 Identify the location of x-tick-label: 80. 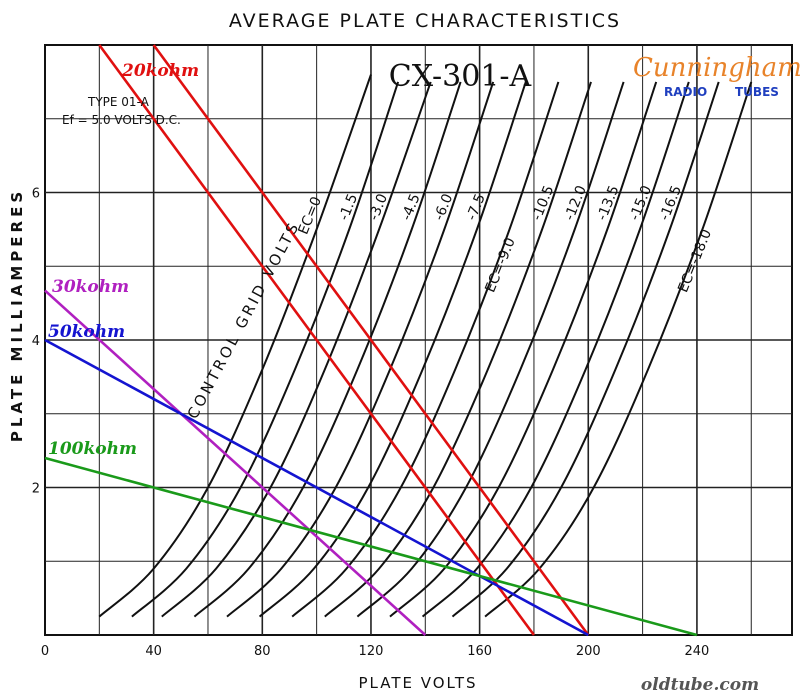
(262, 651).